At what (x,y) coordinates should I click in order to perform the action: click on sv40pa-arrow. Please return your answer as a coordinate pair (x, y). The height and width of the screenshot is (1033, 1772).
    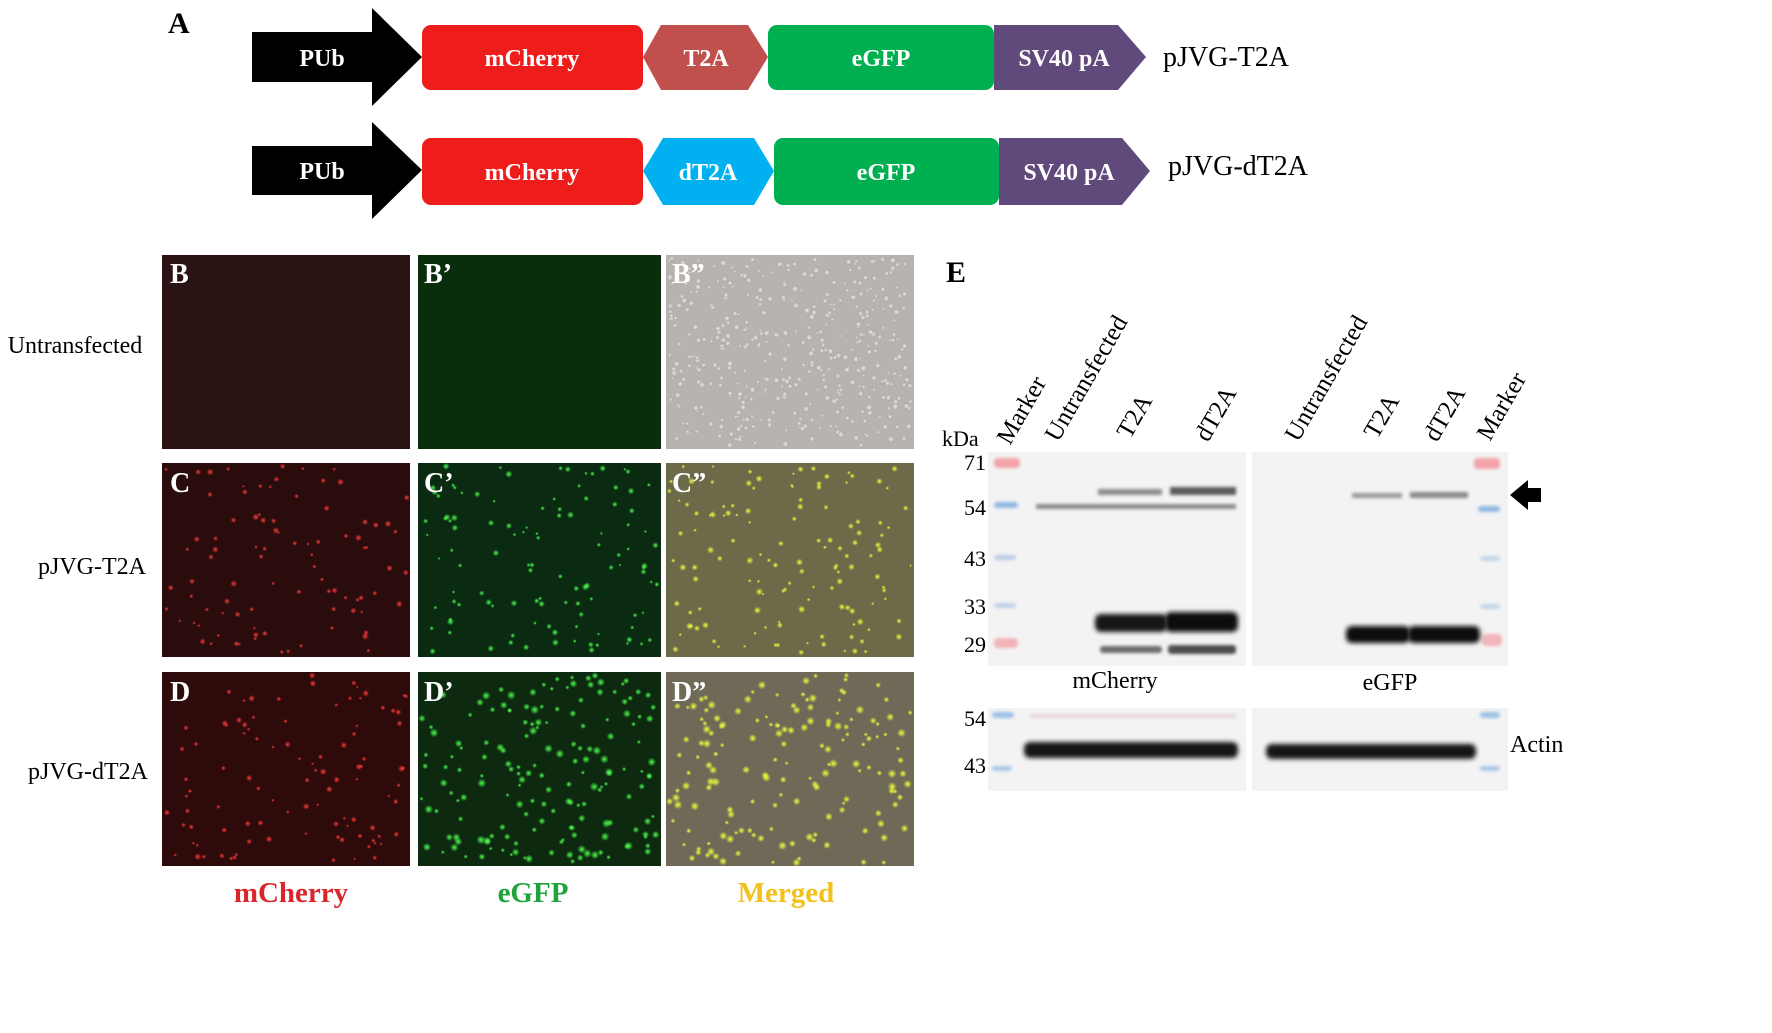
    Looking at the image, I should click on (1074, 171).